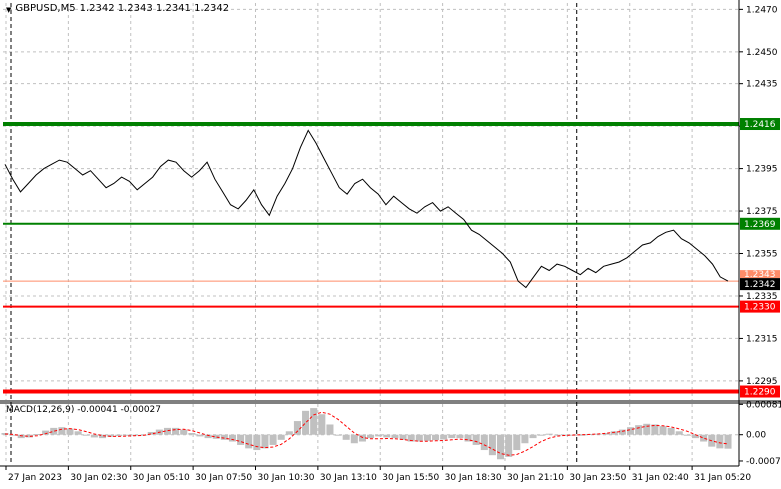  I want to click on price-tick-label: 1.2335, so click(762, 297).